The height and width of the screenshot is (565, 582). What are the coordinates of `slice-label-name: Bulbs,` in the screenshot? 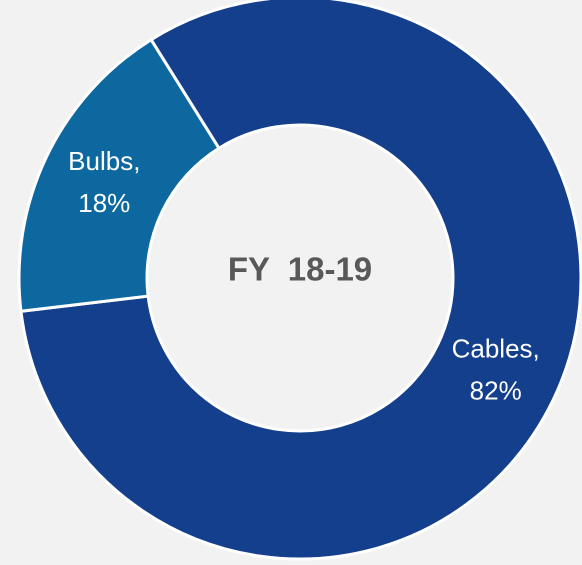 It's located at (104, 161).